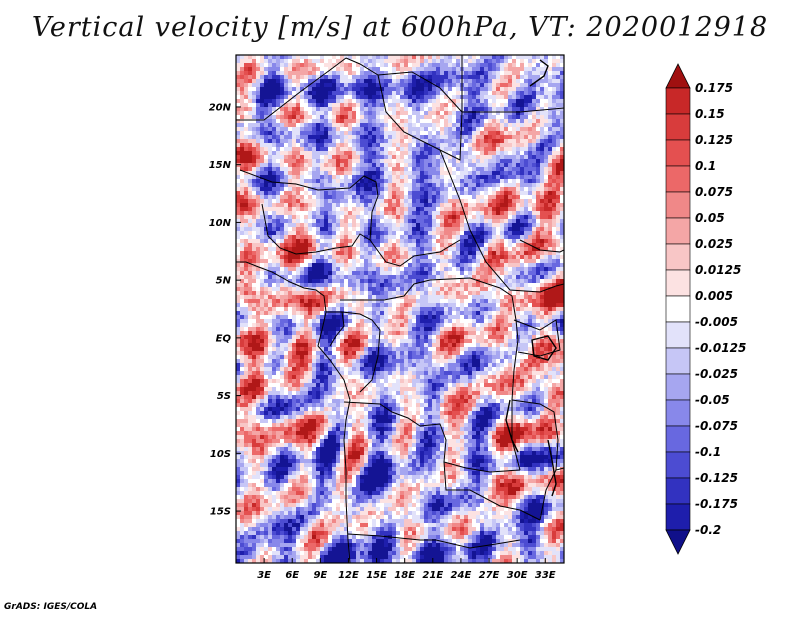 The width and height of the screenshot is (800, 618). I want to click on colorbar-level-label: -0.05, so click(712, 400).